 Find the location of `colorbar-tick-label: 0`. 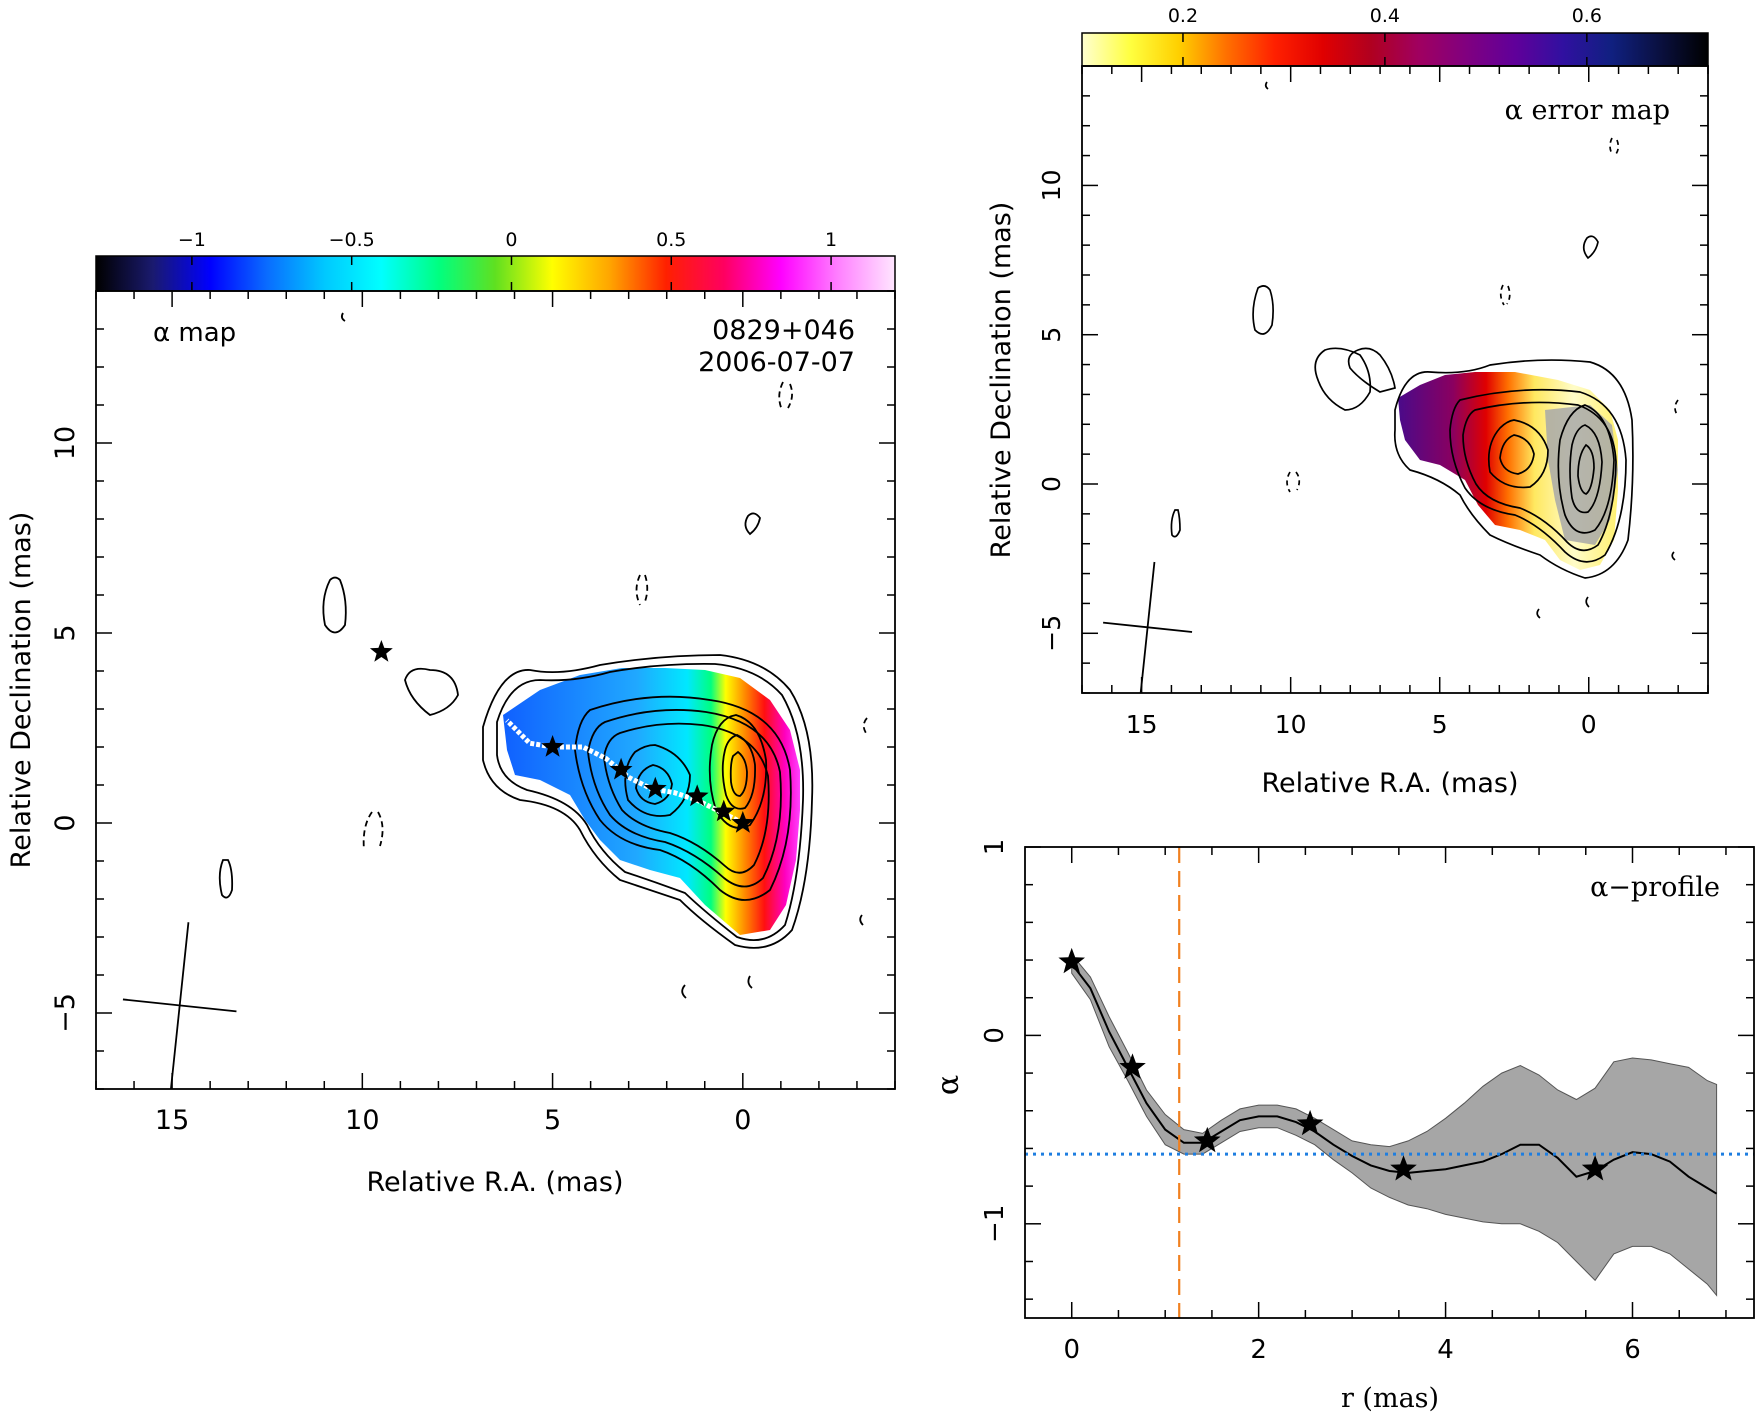

colorbar-tick-label: 0 is located at coordinates (511, 240).